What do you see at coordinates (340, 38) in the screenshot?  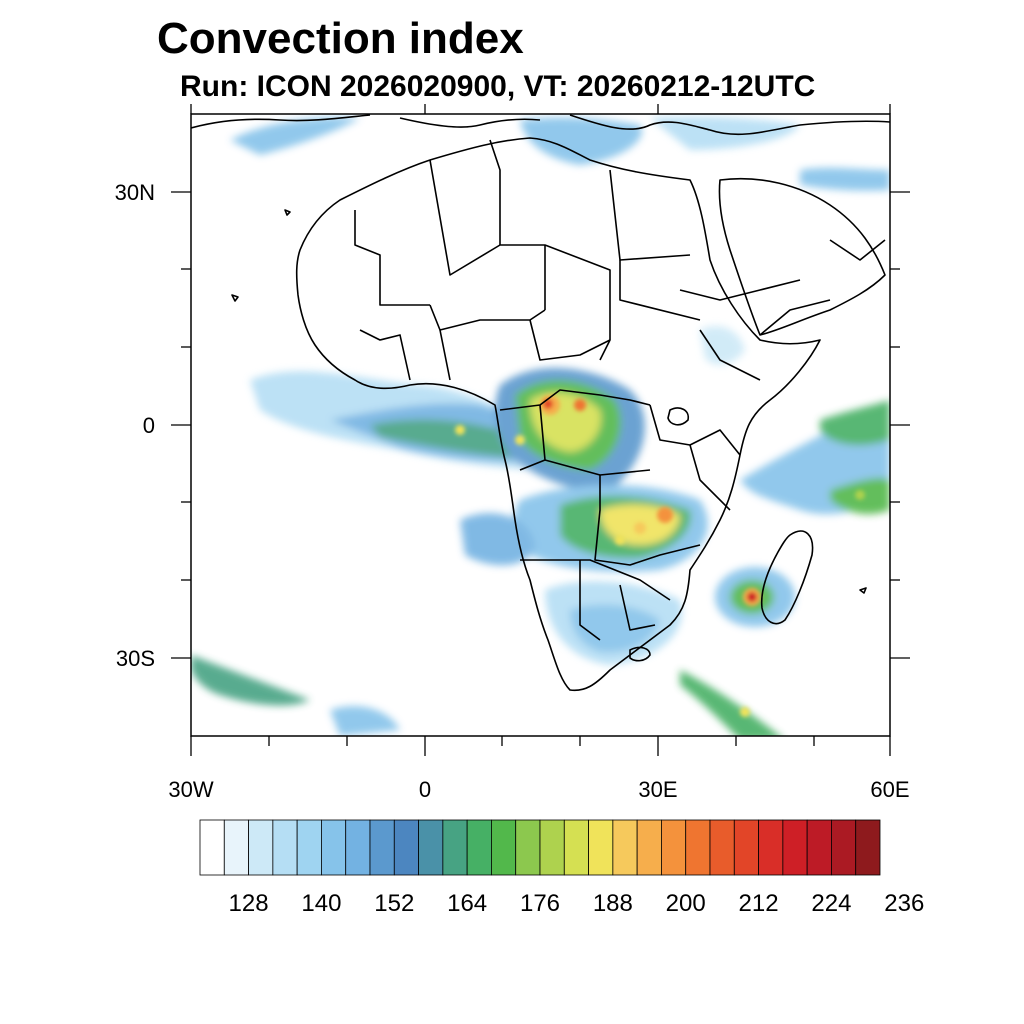 I see `chart-title: Convection index` at bounding box center [340, 38].